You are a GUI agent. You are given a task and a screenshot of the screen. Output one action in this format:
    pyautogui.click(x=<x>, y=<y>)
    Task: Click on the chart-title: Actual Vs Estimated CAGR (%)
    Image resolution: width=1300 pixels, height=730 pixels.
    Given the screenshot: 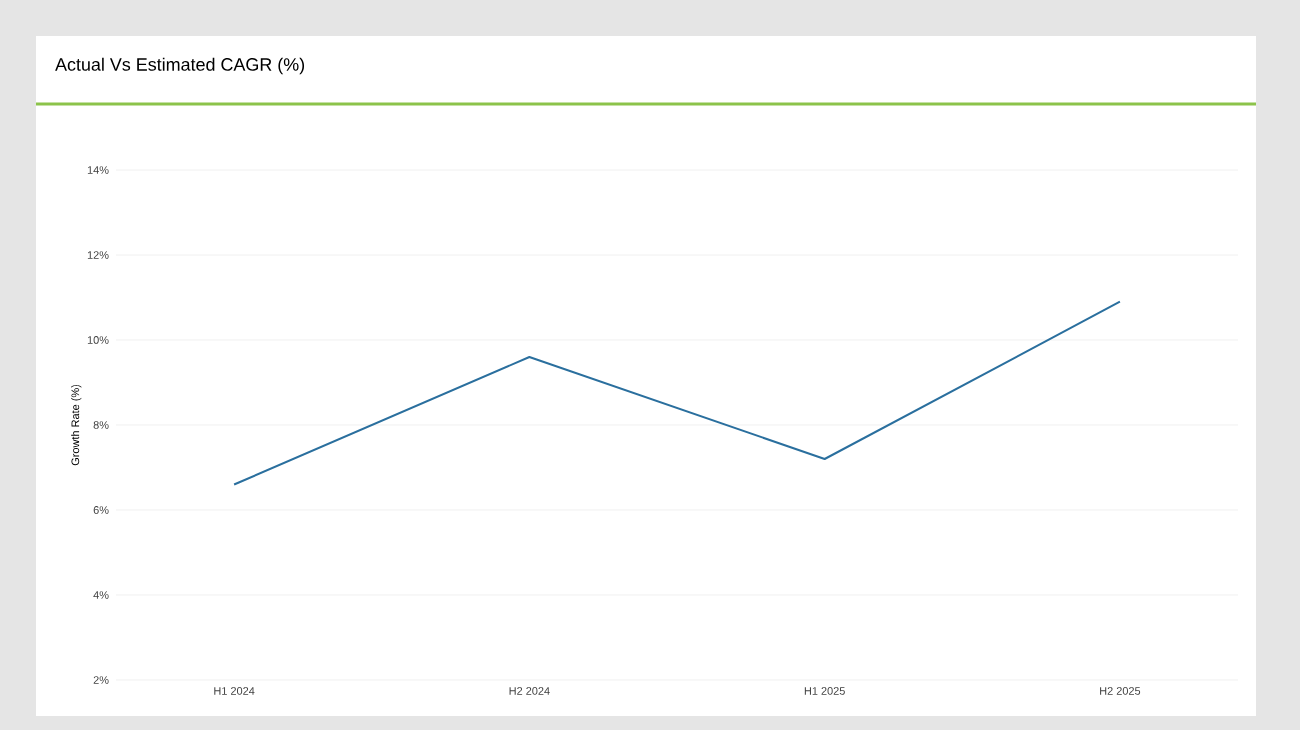 What is the action you would take?
    pyautogui.click(x=180, y=66)
    